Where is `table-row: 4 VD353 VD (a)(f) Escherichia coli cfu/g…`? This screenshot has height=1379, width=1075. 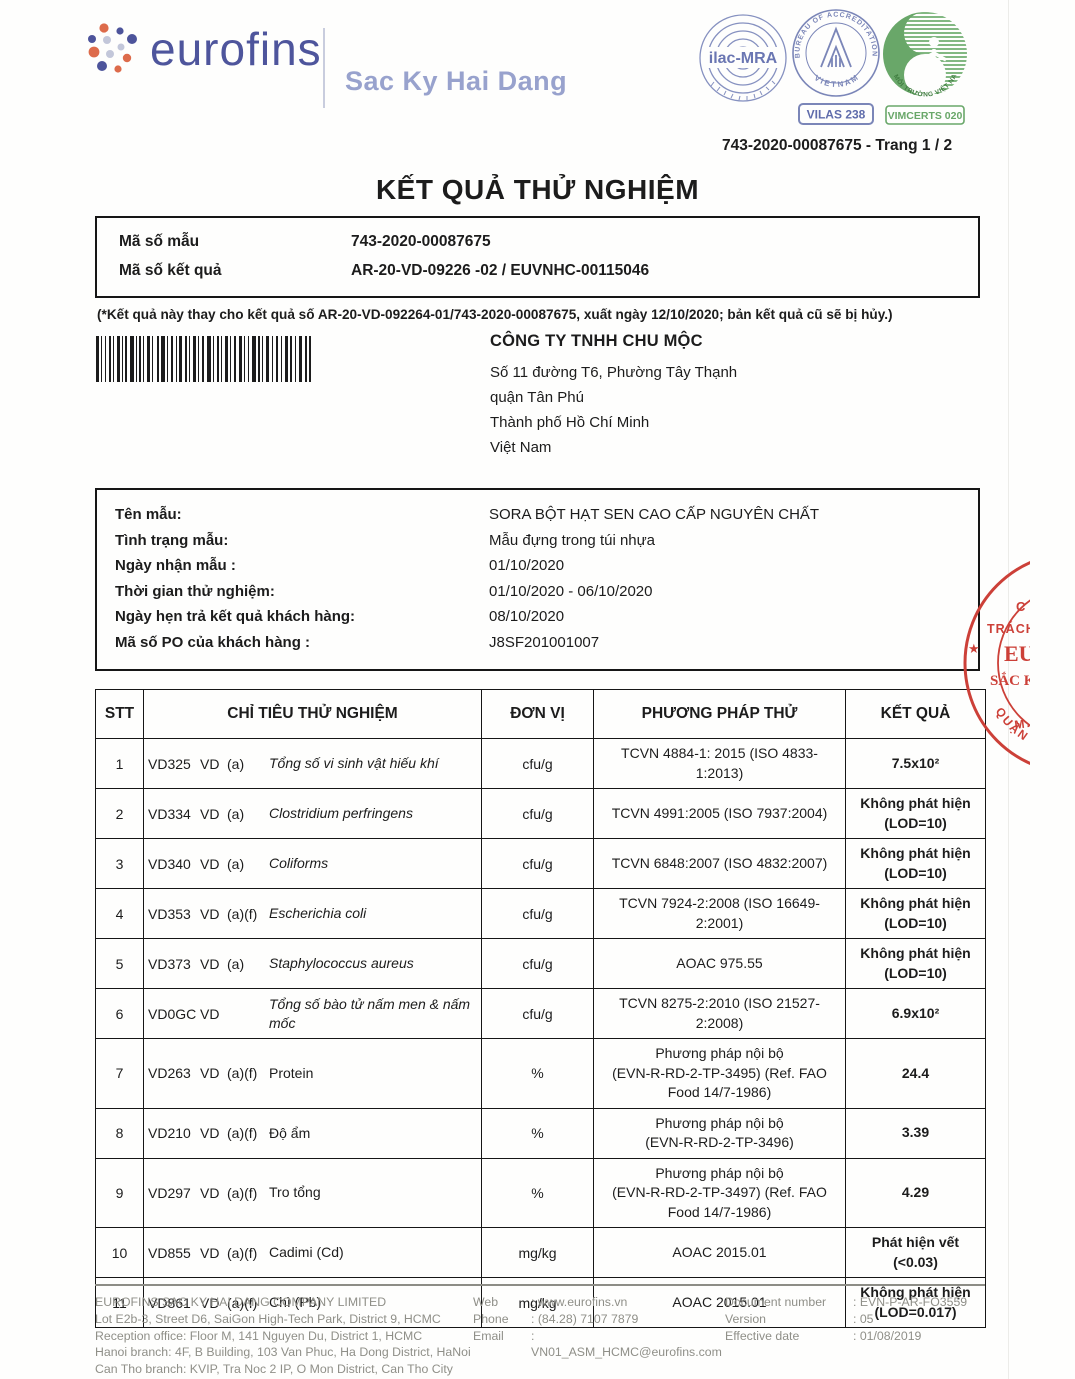
table-row: 4 VD353 VD (a)(f) Escherichia coli cfu/g… is located at coordinates (540, 913).